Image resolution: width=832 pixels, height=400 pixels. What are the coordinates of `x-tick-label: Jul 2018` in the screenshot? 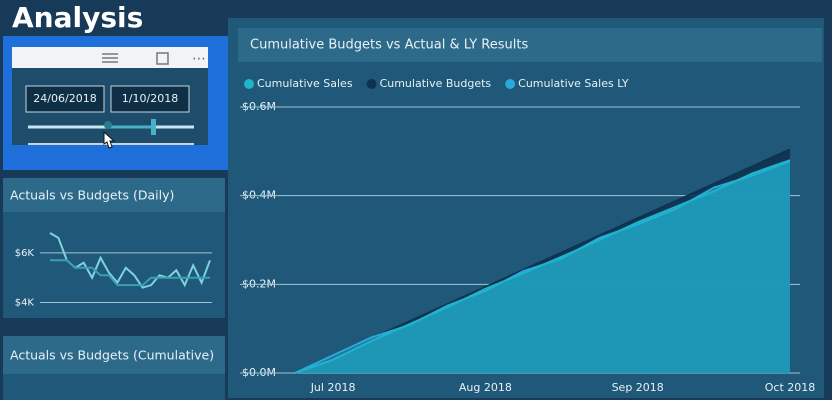 It's located at (333, 387).